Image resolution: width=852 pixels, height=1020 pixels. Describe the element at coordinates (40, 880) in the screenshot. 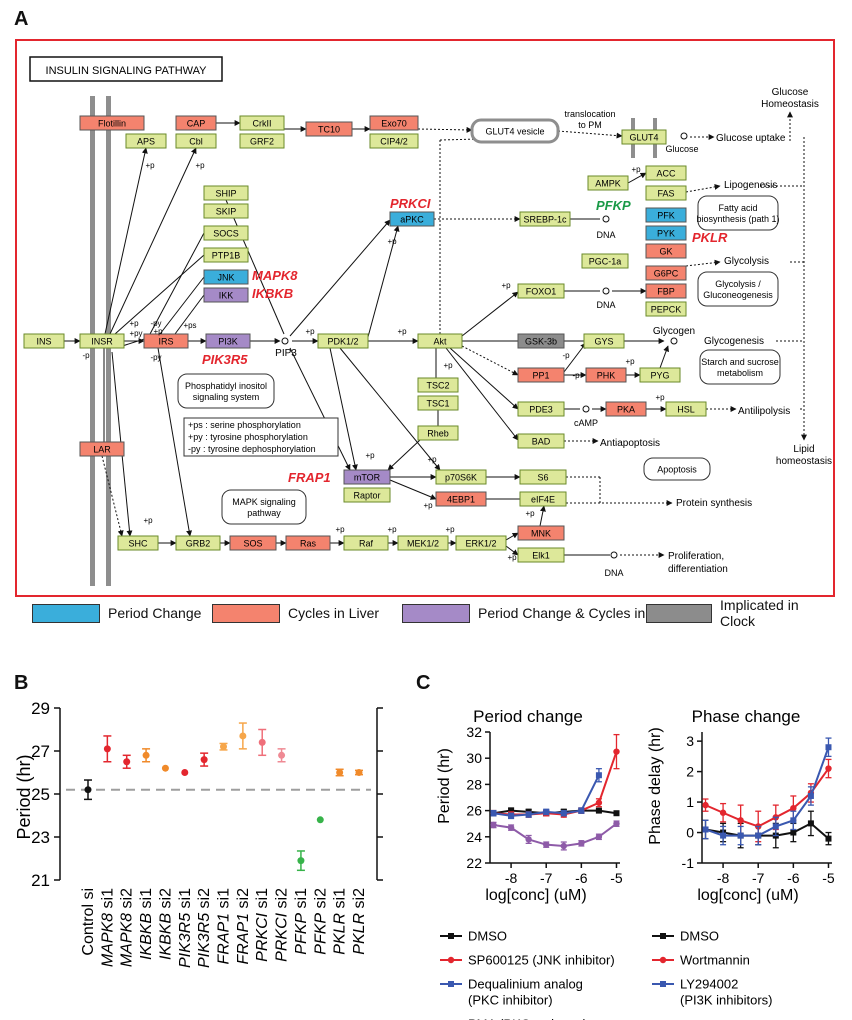

I see `y-tick-label: 21` at that location.